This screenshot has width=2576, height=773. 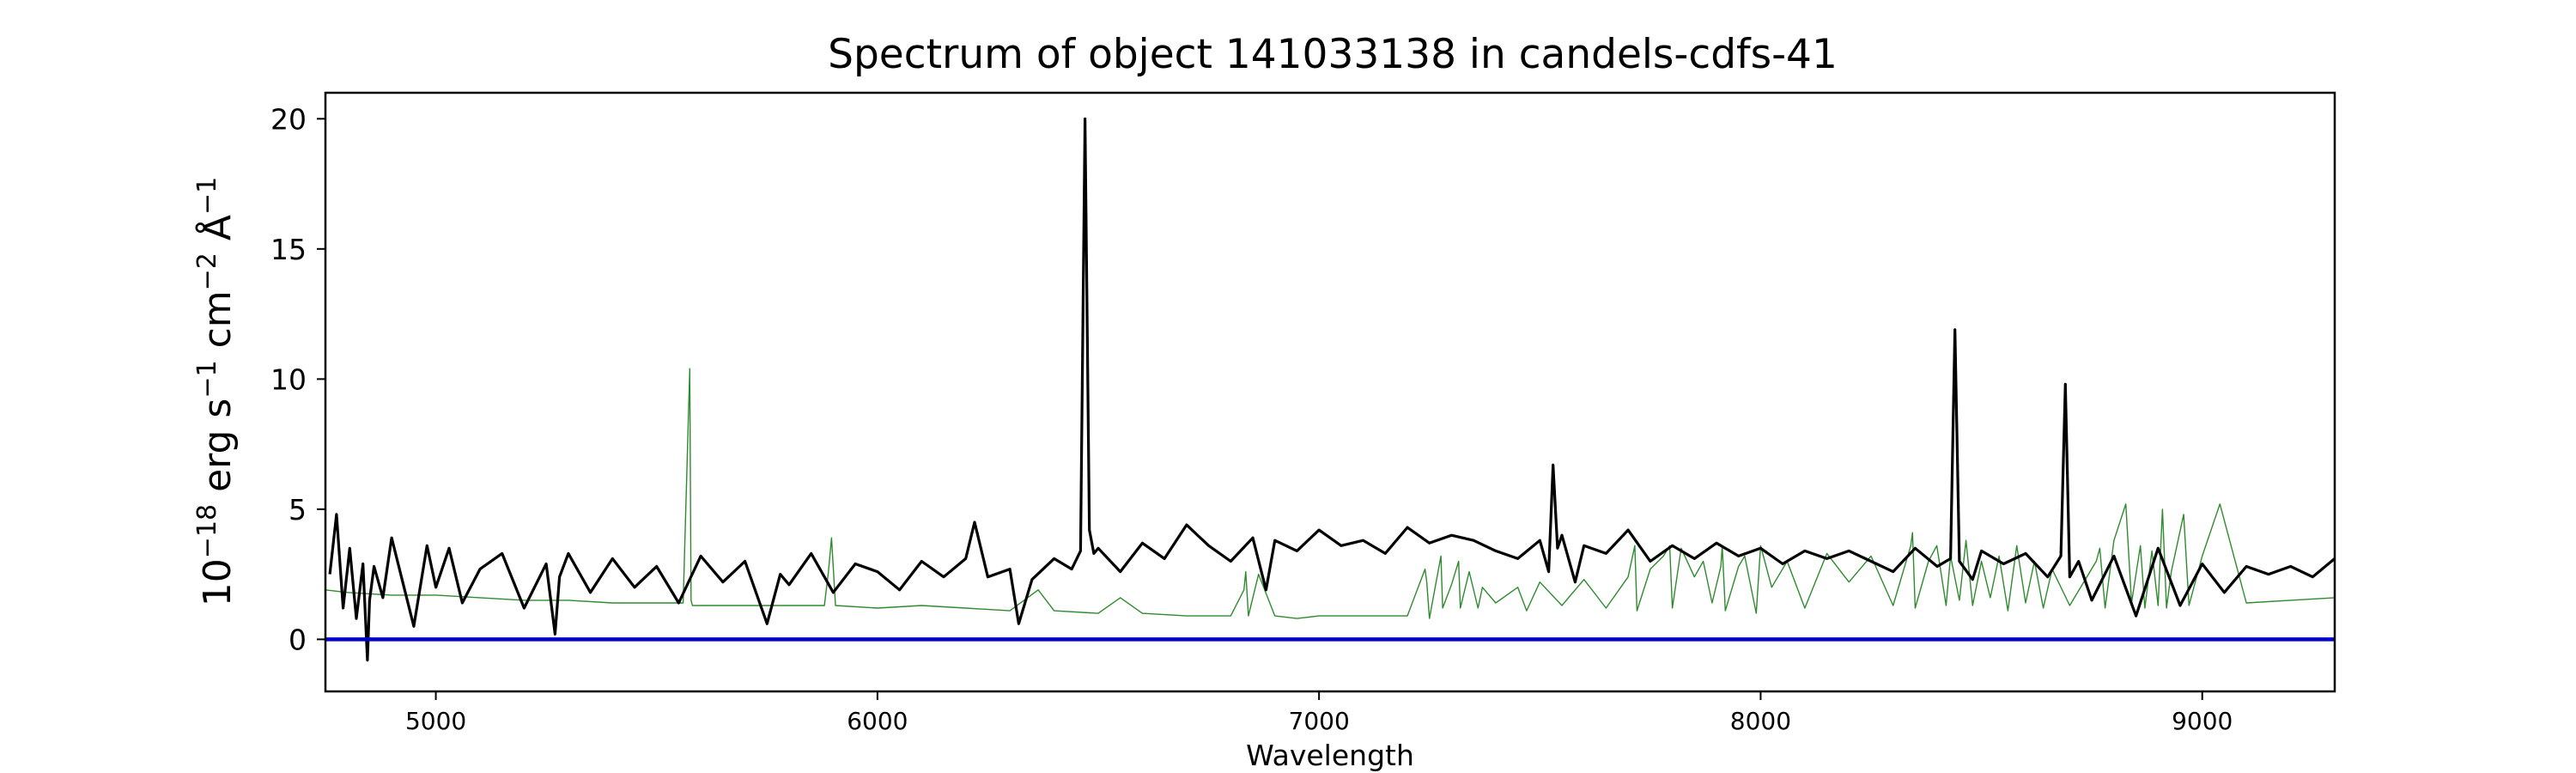 I want to click on y-tick-label: 15, so click(x=289, y=250).